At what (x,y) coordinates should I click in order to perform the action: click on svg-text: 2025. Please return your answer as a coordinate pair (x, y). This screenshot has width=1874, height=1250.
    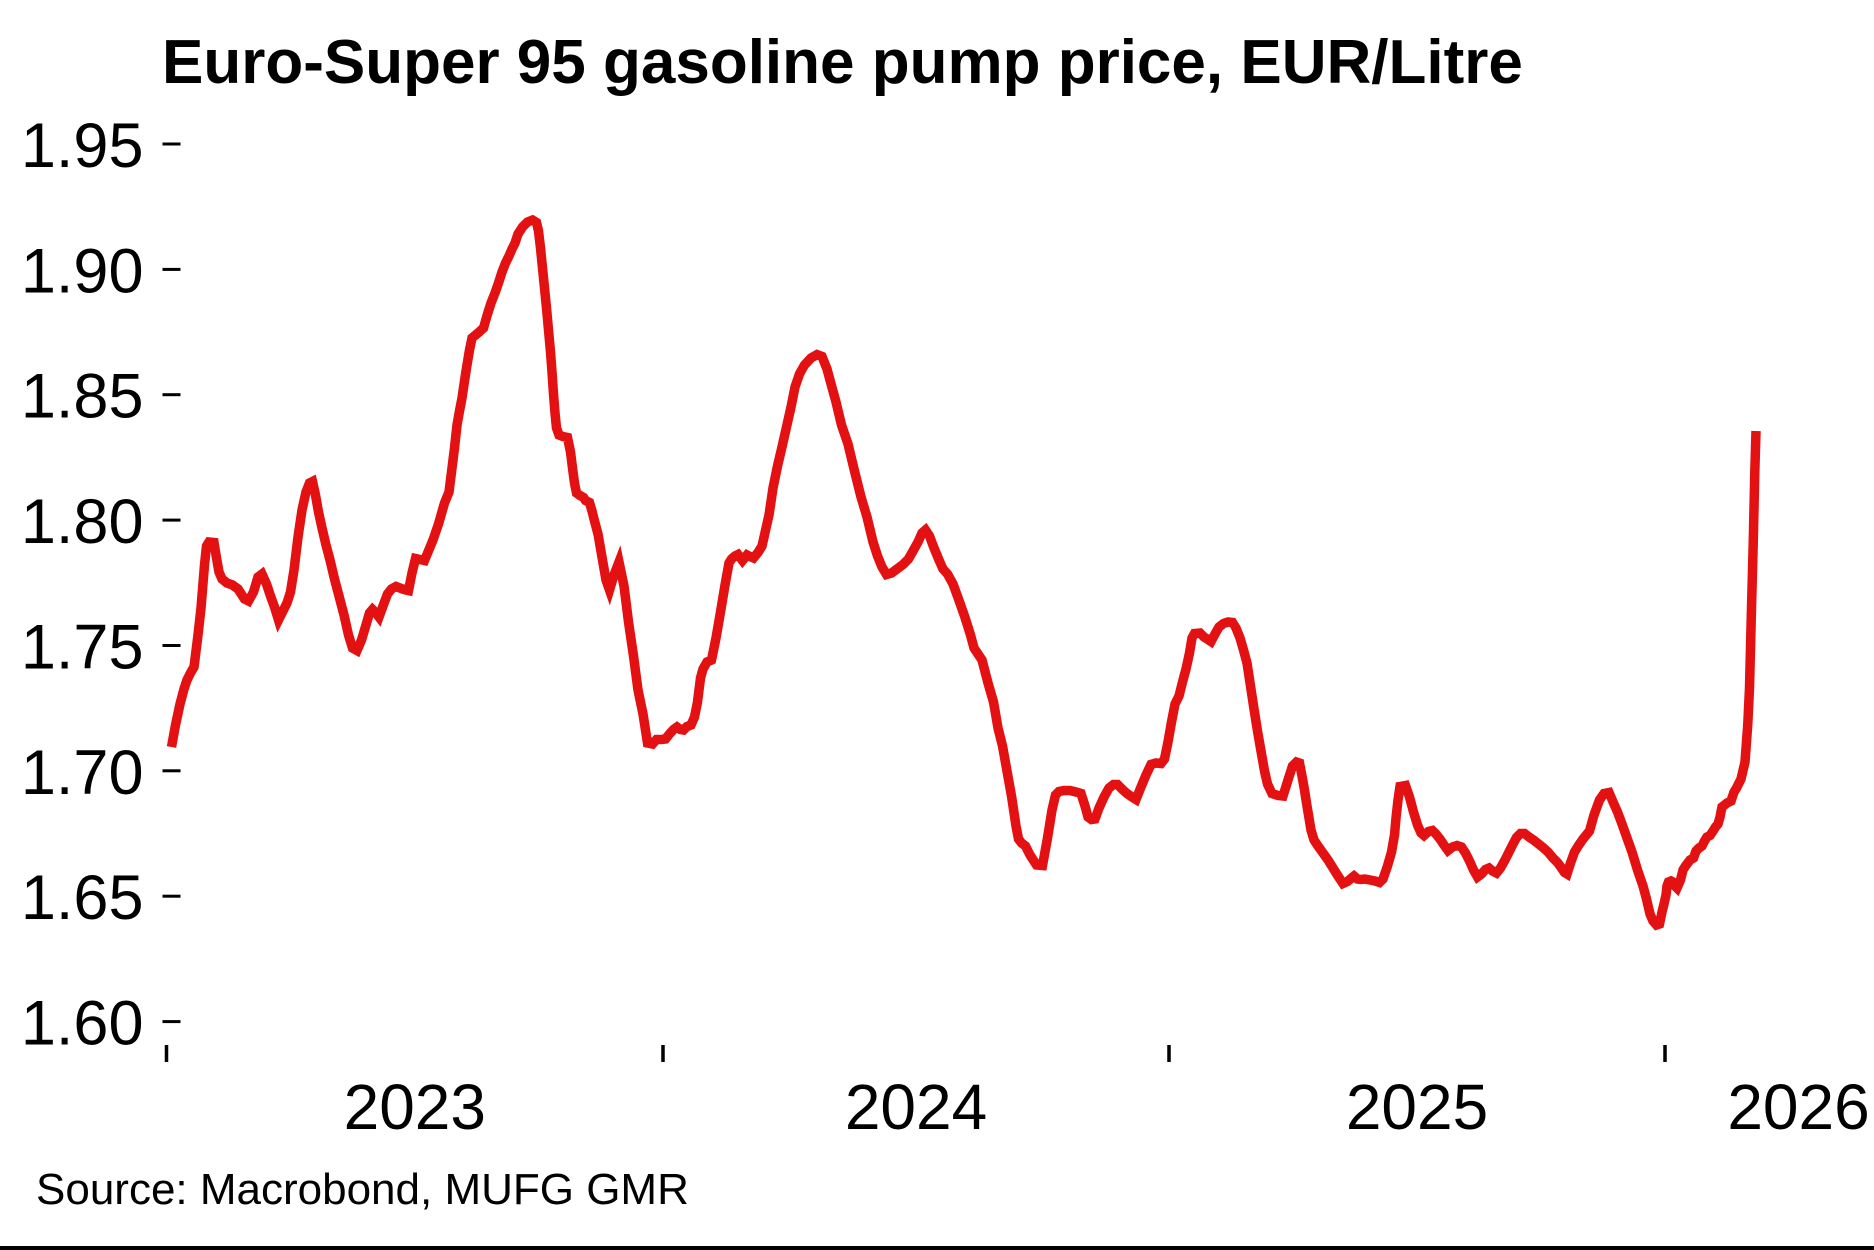
    Looking at the image, I should click on (1417, 1107).